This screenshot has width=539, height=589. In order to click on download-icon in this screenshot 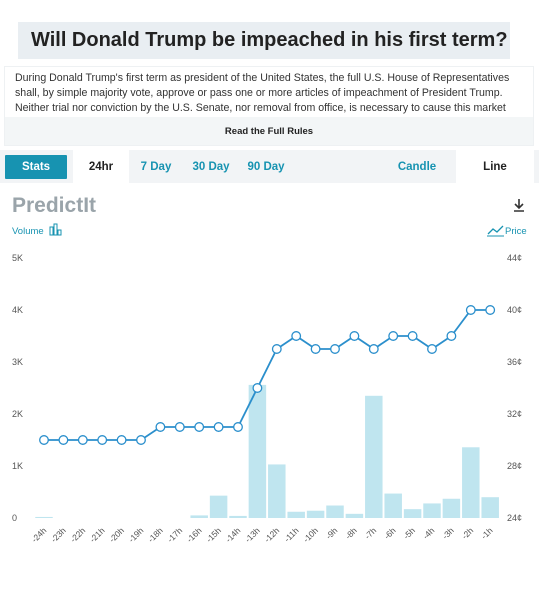, I will do `click(519, 205)`.